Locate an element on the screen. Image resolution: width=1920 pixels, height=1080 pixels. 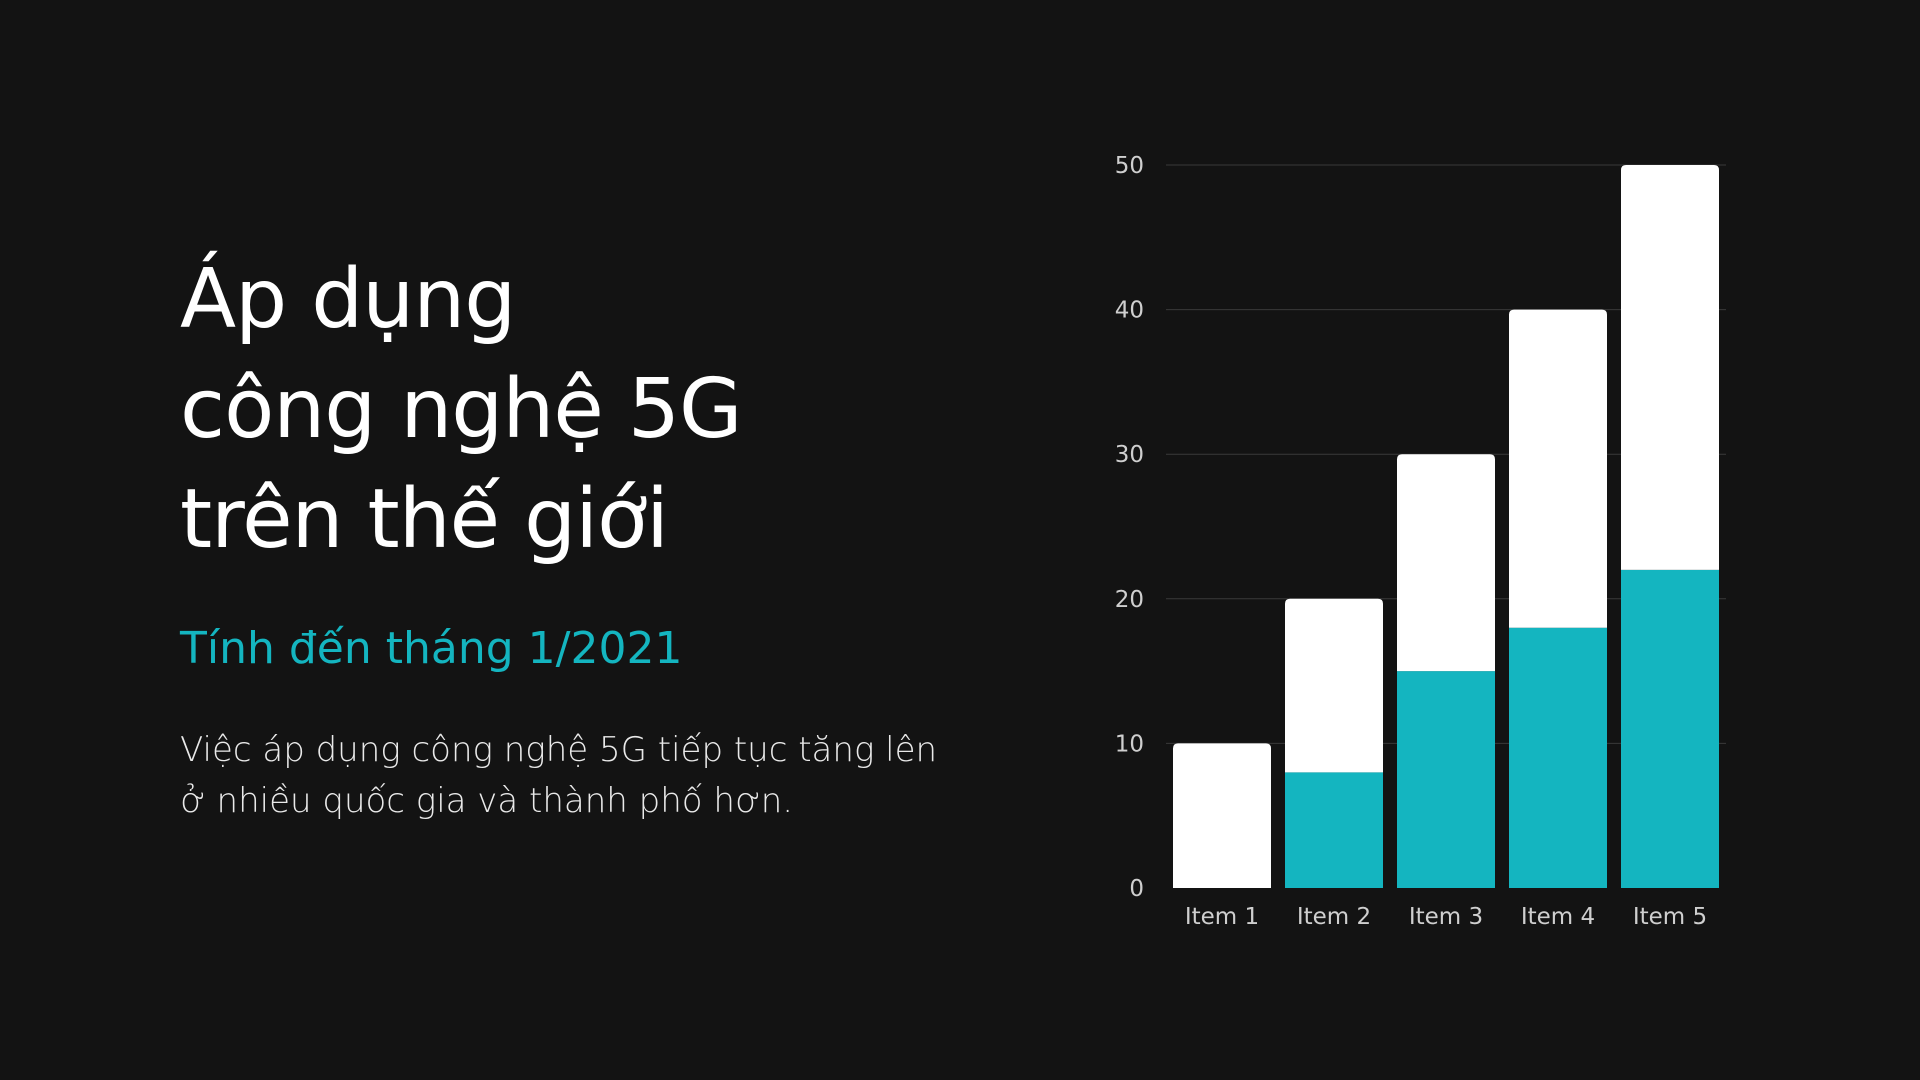
title-line-3: trên thế giới is located at coordinates (424, 519).